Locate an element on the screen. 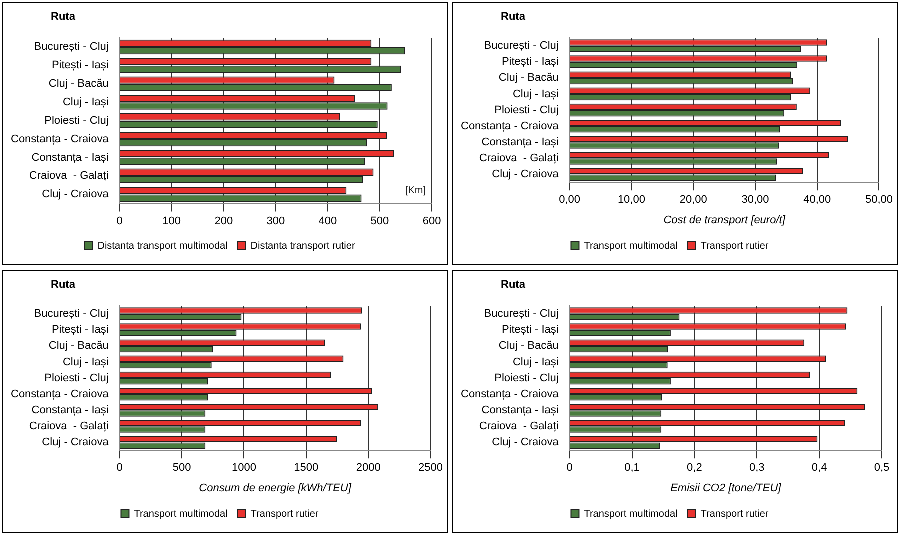 Image resolution: width=900 pixels, height=535 pixels. x-tick-label: 300 is located at coordinates (276, 221).